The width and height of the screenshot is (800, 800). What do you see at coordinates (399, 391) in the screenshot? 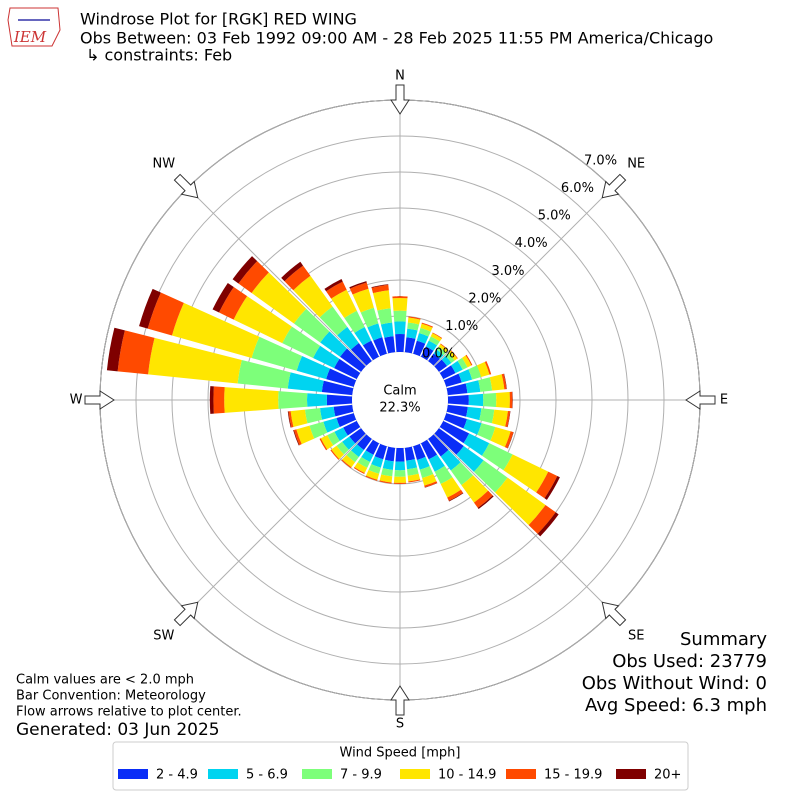
I see `calm-label: Calm` at bounding box center [399, 391].